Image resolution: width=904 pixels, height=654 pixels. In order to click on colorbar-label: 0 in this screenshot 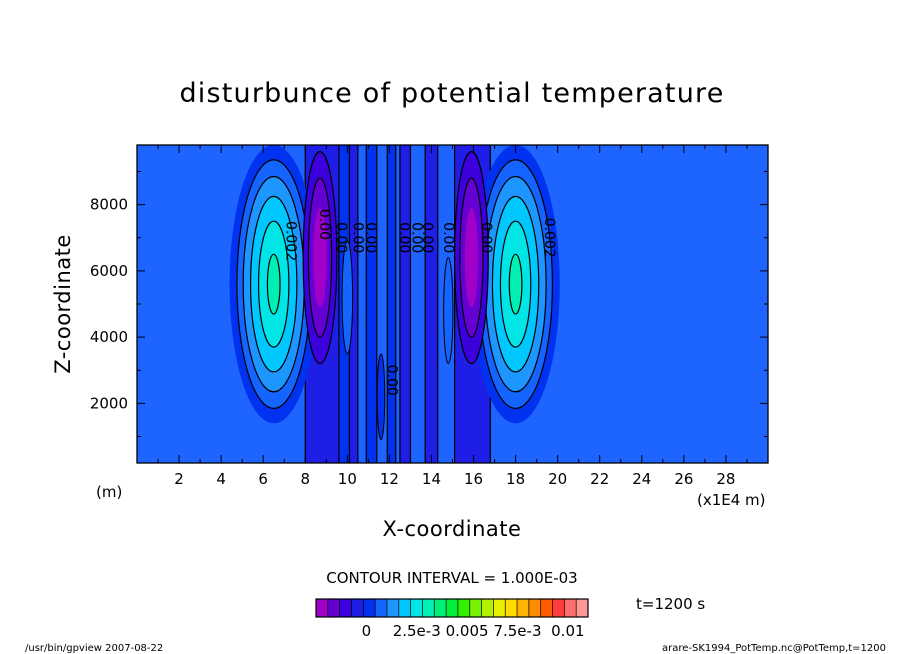, I will do `click(367, 631)`.